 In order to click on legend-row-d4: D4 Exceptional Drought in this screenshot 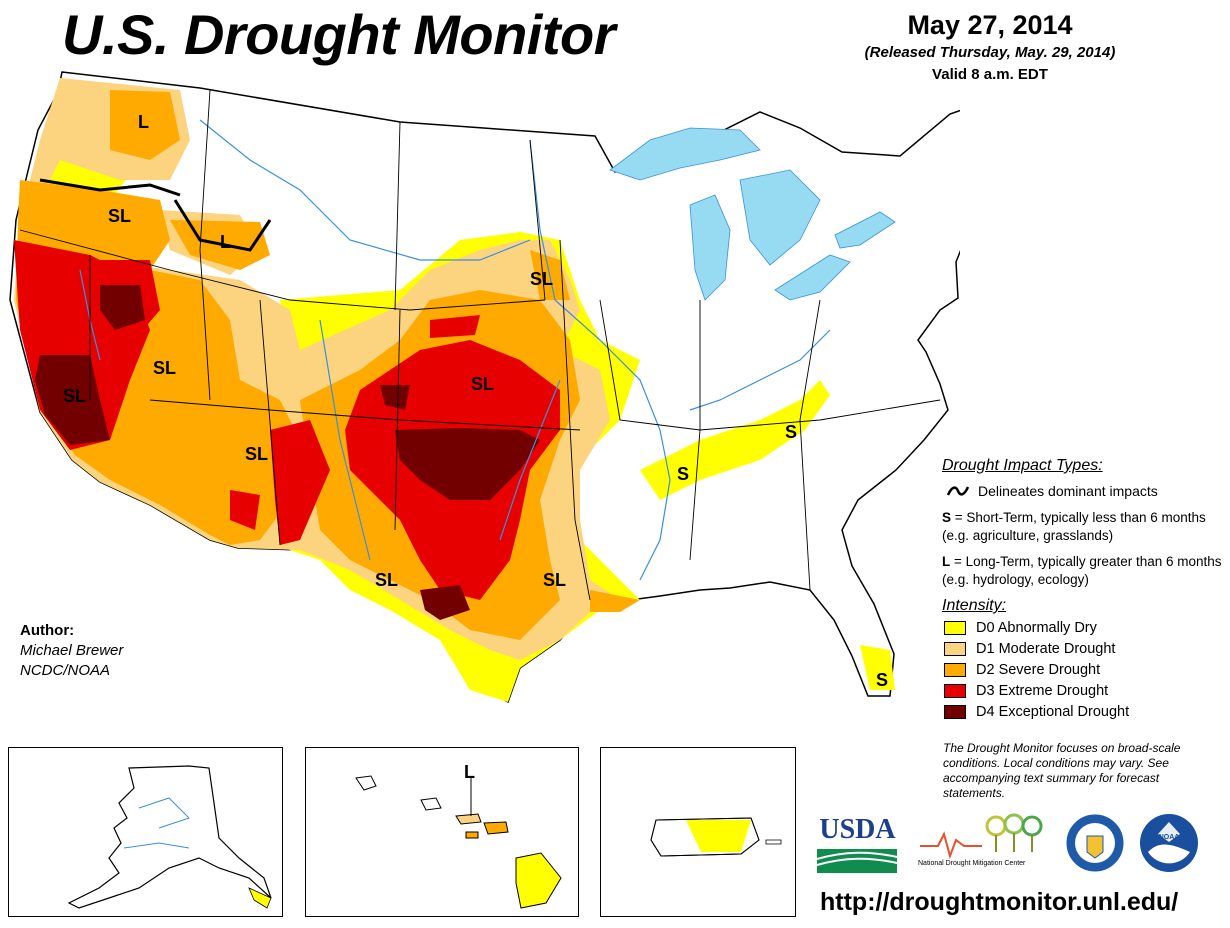, I will do `click(1084, 711)`.